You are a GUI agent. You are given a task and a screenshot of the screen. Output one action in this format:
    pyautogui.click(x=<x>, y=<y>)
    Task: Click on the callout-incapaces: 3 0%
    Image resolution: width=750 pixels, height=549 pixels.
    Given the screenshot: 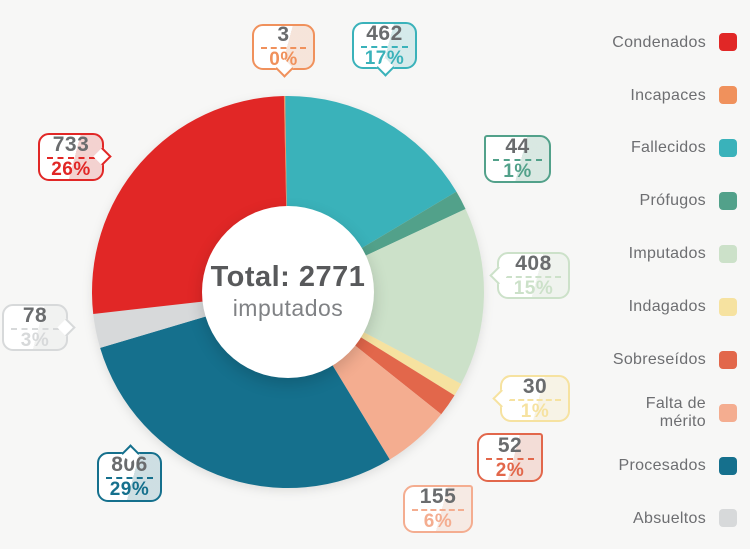 What is the action you would take?
    pyautogui.click(x=283, y=50)
    